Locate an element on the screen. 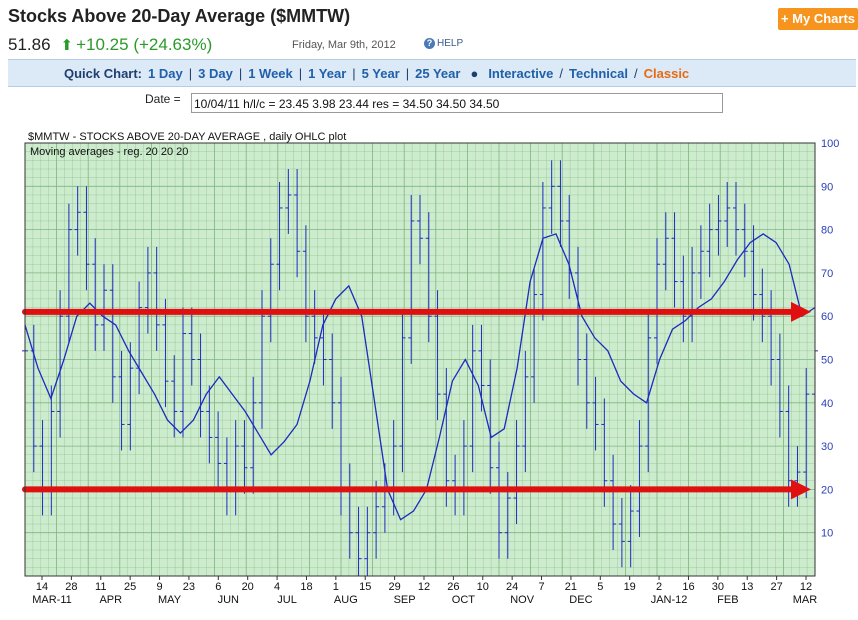 The width and height of the screenshot is (858, 620). x-day-label: 27 is located at coordinates (776, 587).